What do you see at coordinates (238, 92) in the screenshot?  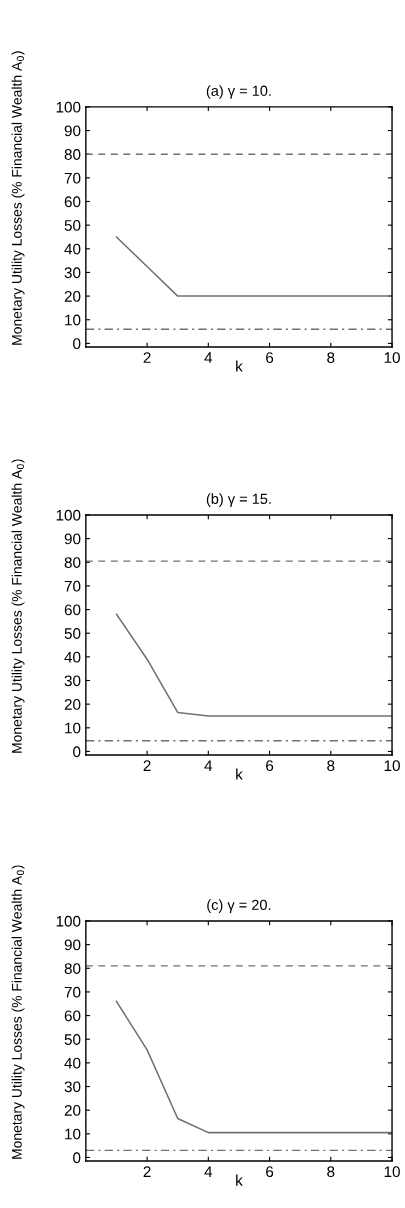 I see `chart-title: (a) γ = 10.` at bounding box center [238, 92].